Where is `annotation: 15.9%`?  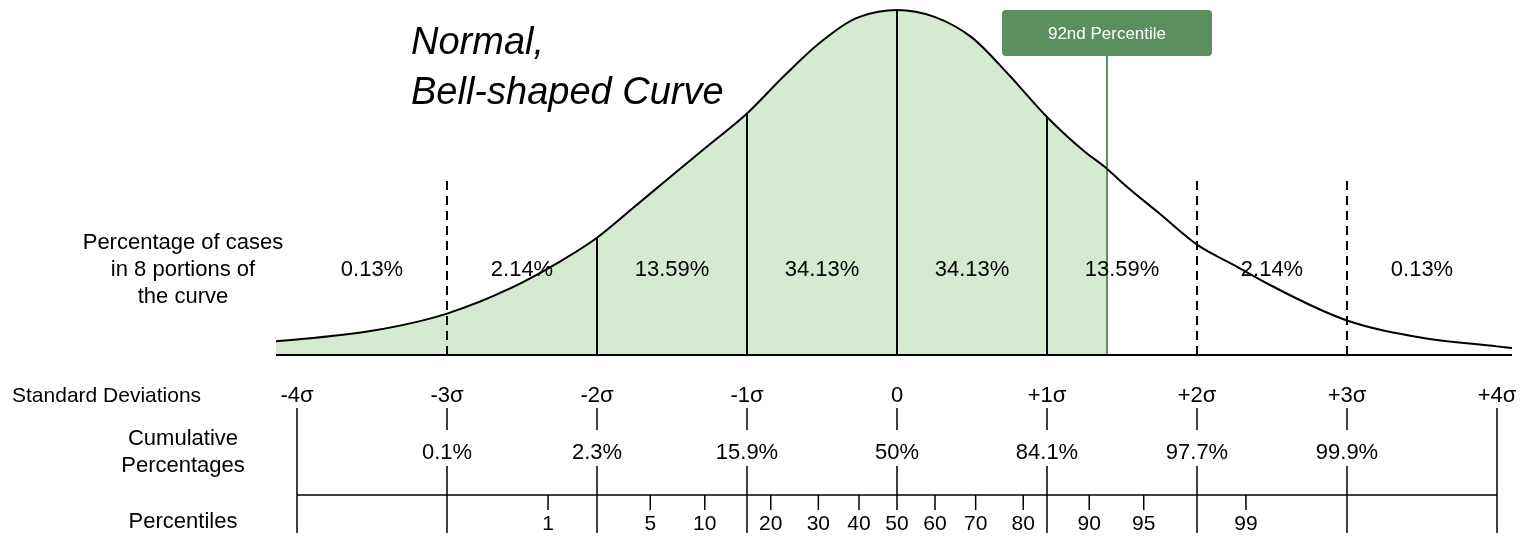 annotation: 15.9% is located at coordinates (747, 451).